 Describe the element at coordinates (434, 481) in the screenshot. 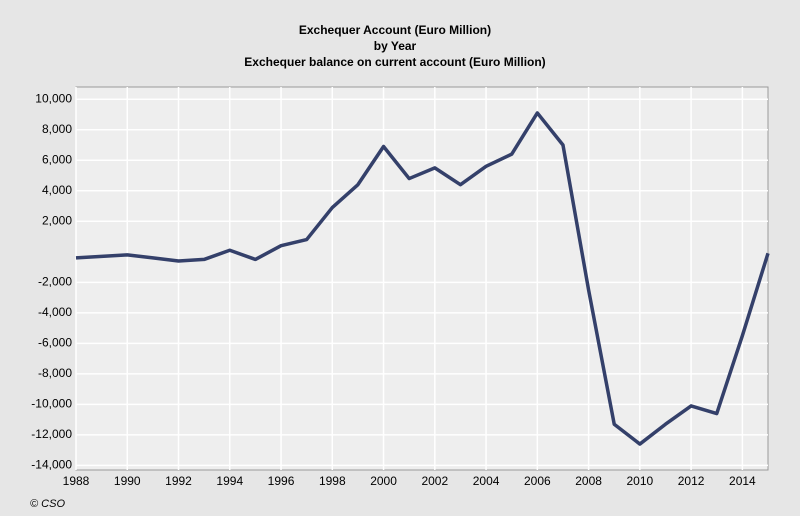

I see `x-tick-label: 2002` at that location.